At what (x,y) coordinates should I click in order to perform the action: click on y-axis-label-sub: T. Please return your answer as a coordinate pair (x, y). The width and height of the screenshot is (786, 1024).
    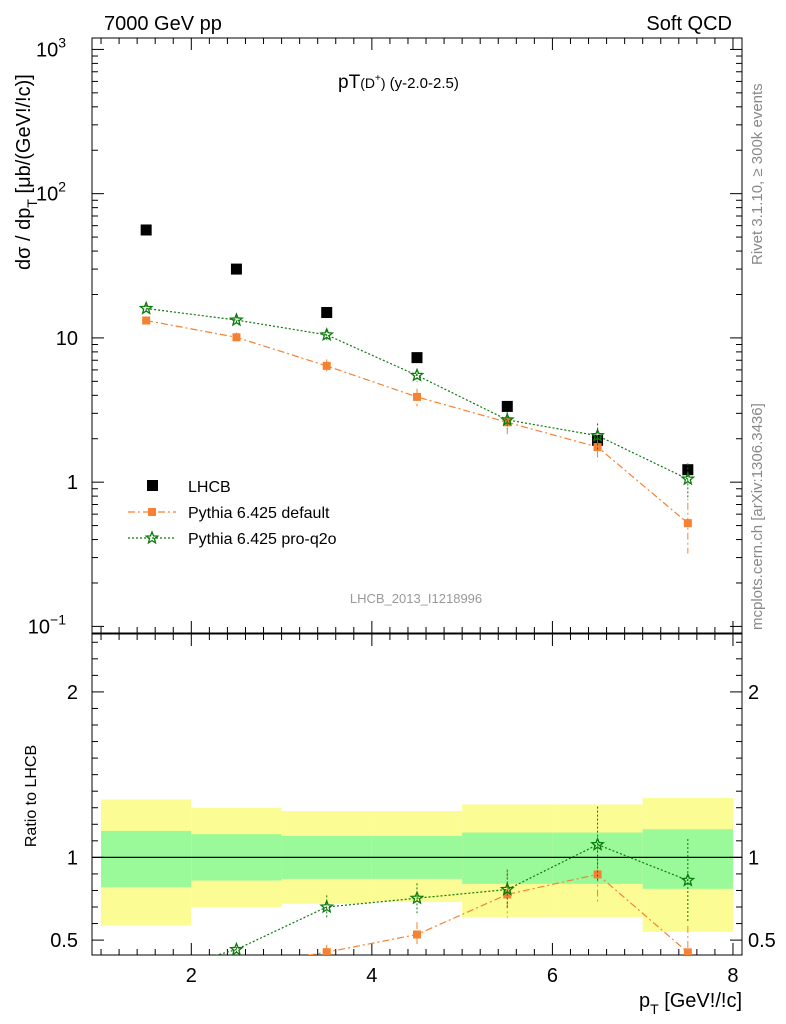
    Looking at the image, I should click on (32, 203).